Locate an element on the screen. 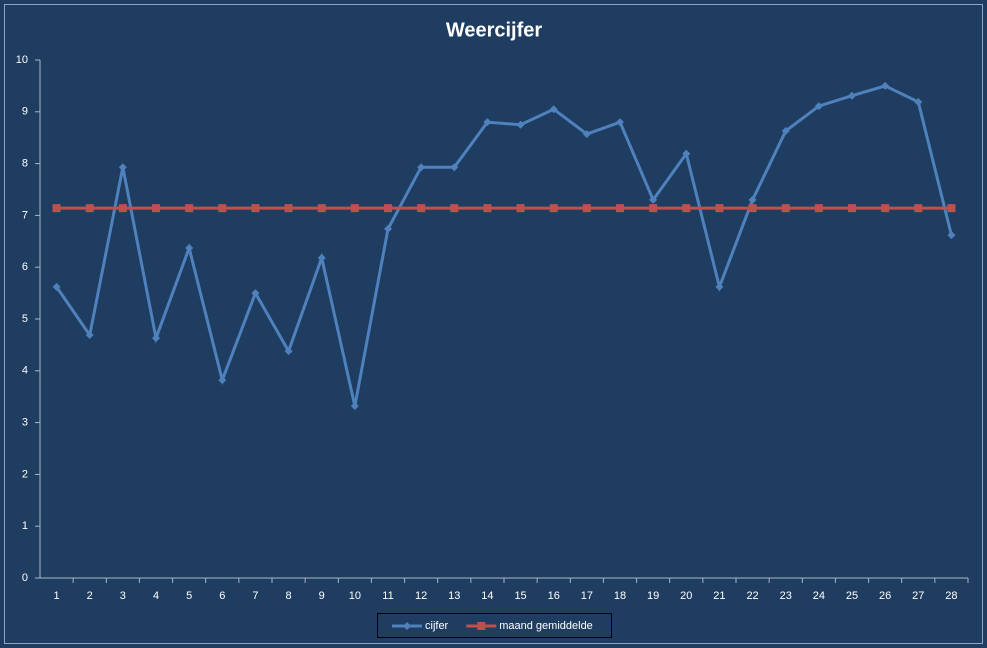 Image resolution: width=987 pixels, height=648 pixels. y-tick-label: 3 is located at coordinates (25, 423).